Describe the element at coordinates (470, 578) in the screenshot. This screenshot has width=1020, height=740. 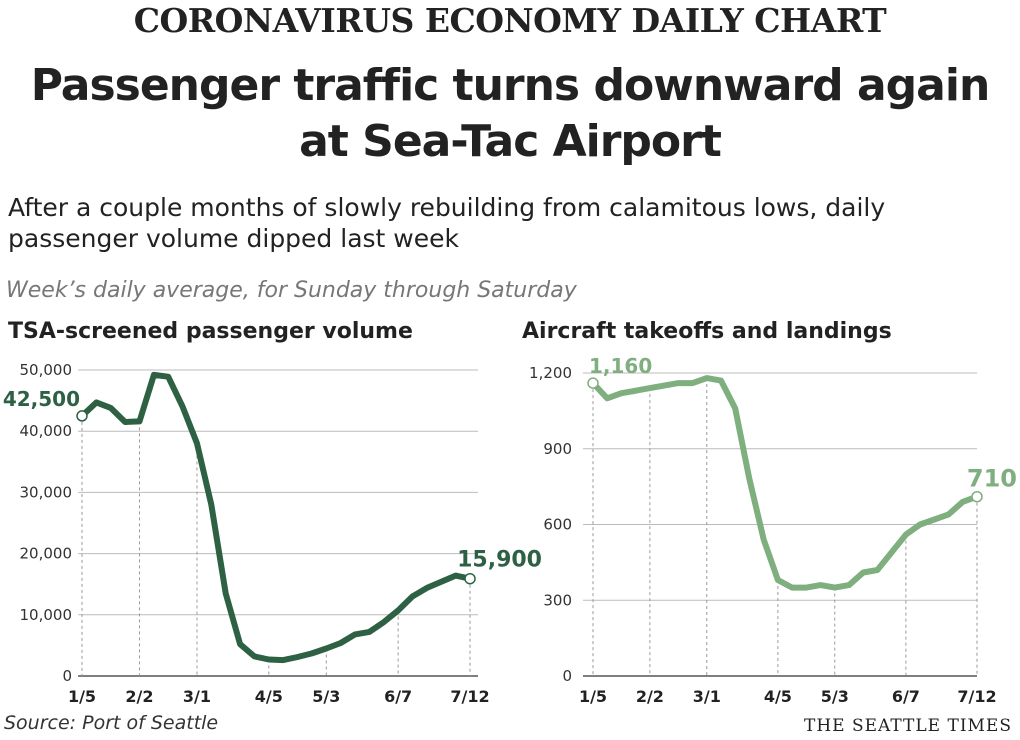
I see `tsa-end-marker` at that location.